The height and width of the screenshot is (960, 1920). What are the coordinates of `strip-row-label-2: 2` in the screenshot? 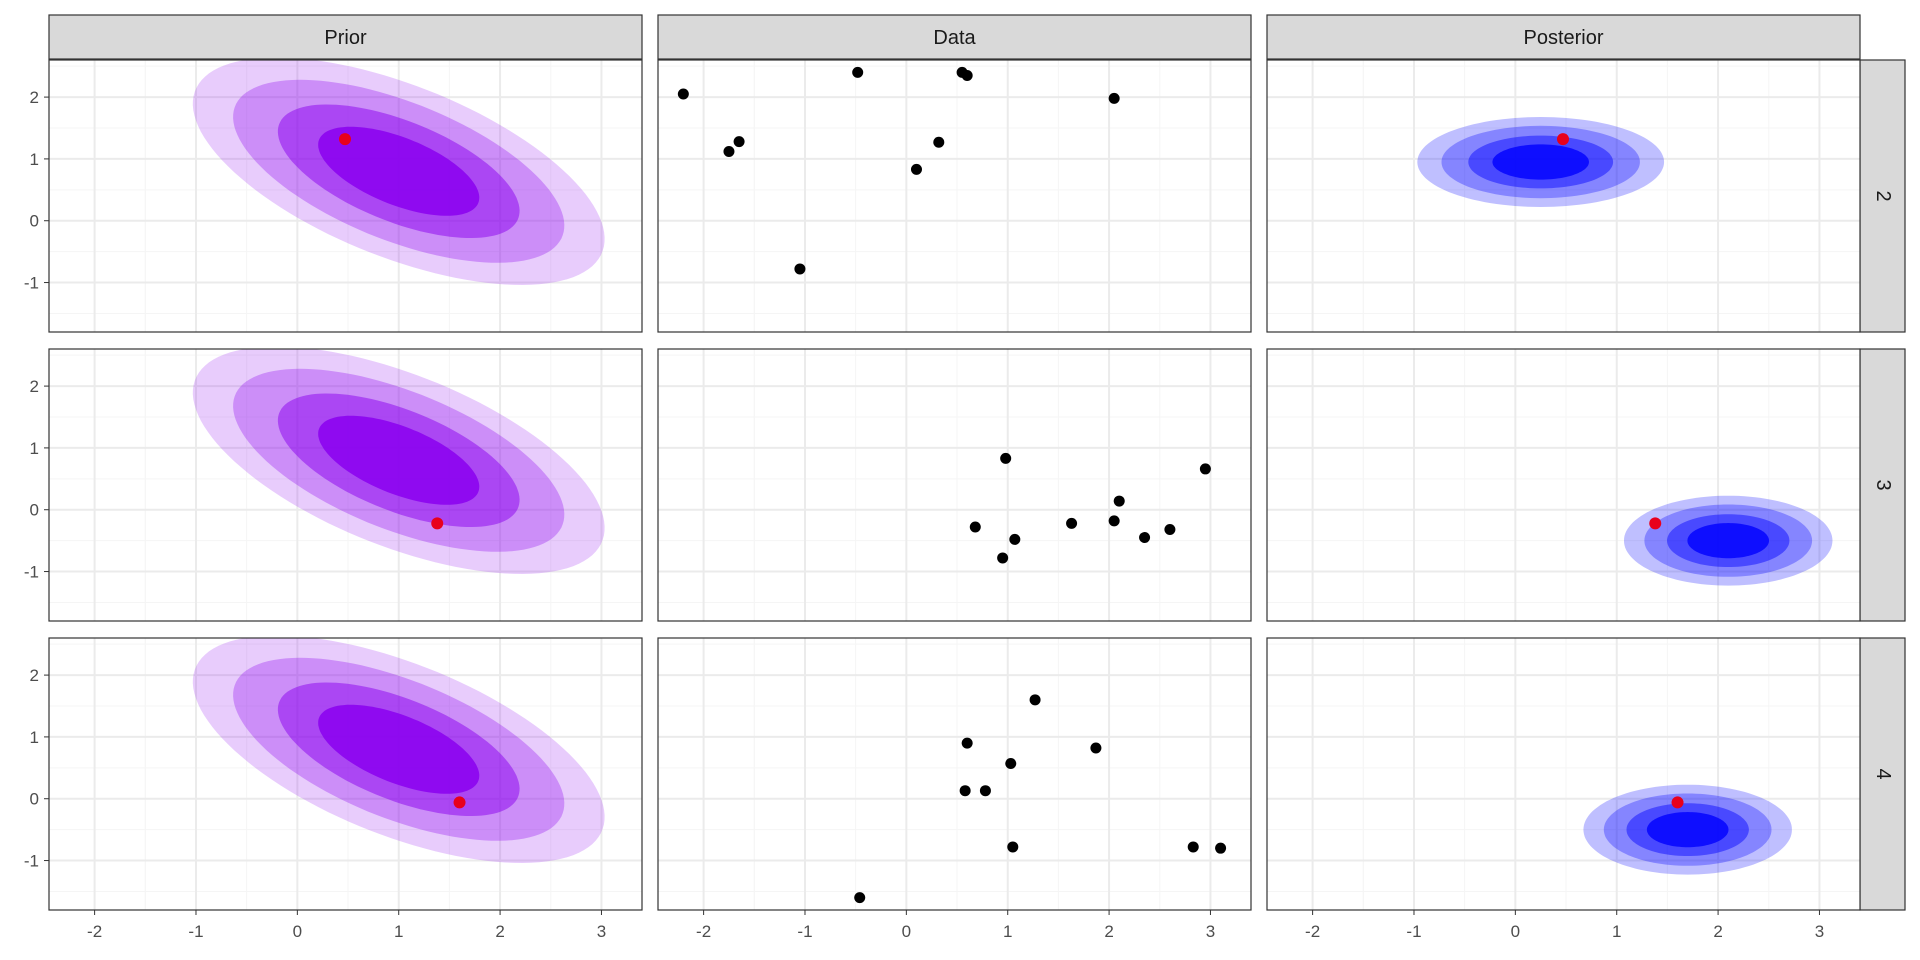 It's located at (1883, 195).